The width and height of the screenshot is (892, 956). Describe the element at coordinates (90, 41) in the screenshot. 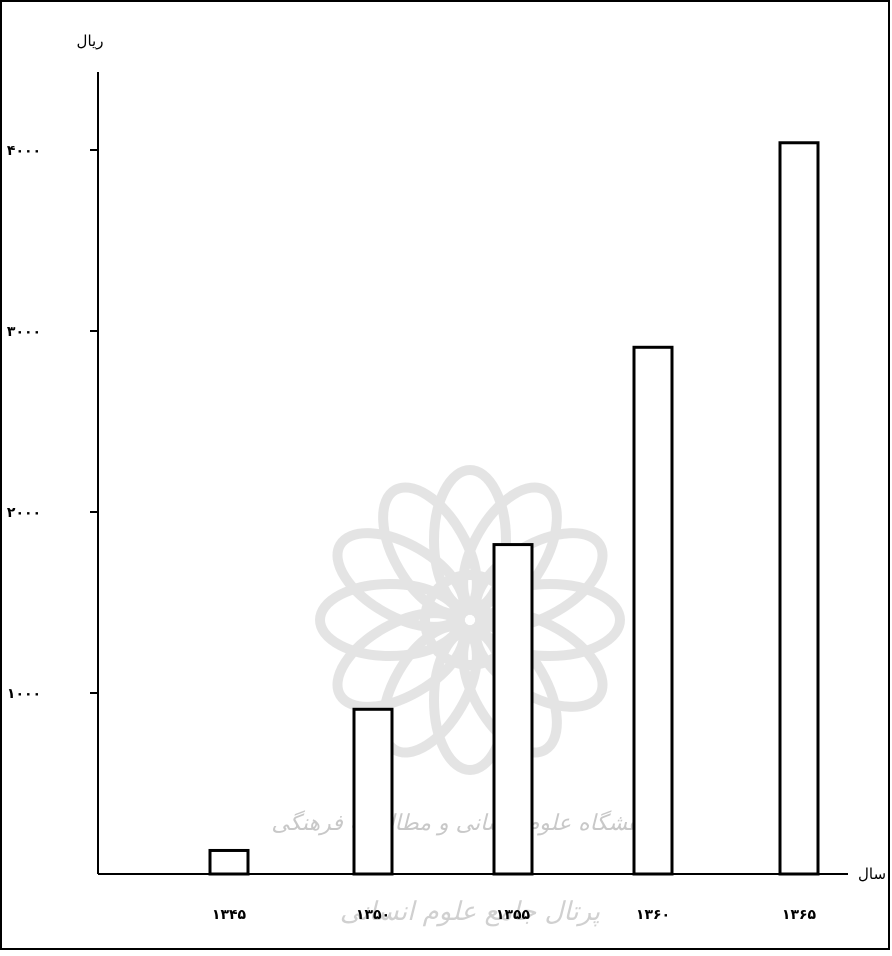

I see `y-axis-title: ریال` at that location.